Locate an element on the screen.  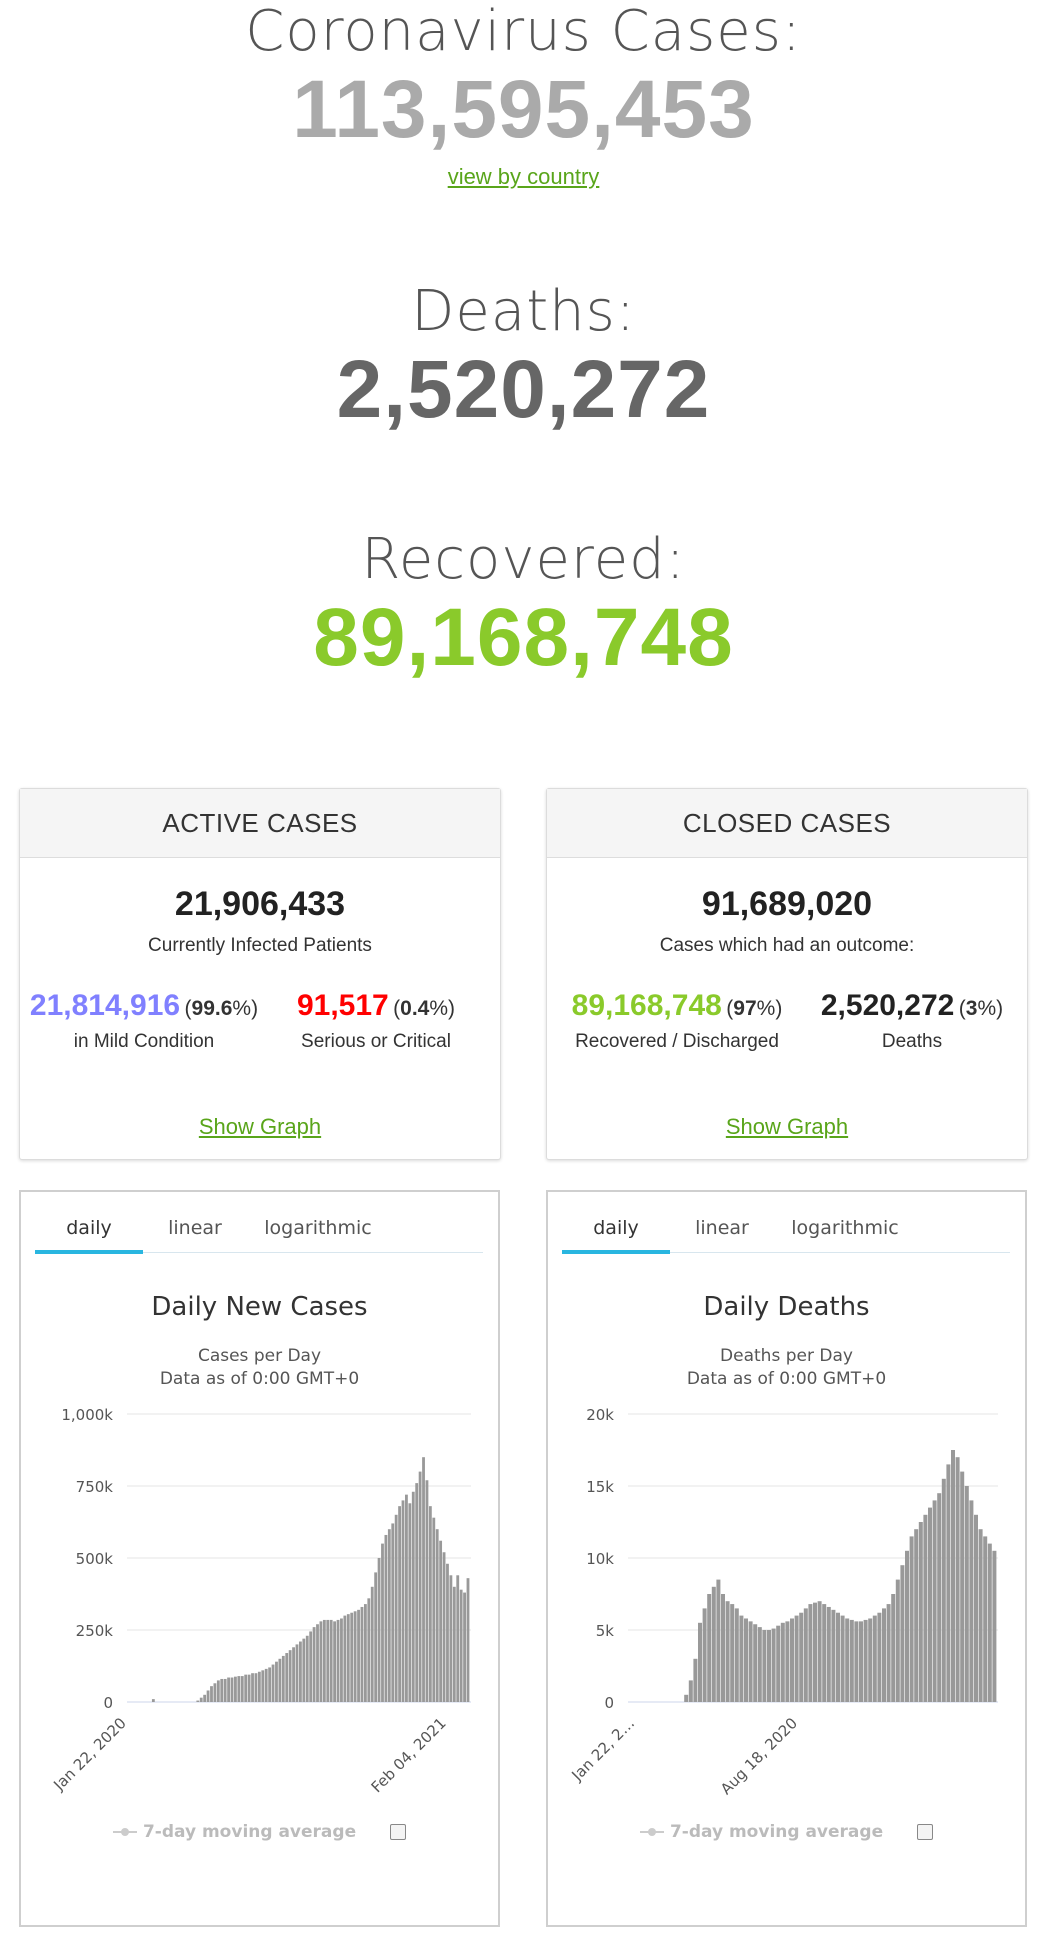
critical-pct: 0.4 is located at coordinates (415, 1008).